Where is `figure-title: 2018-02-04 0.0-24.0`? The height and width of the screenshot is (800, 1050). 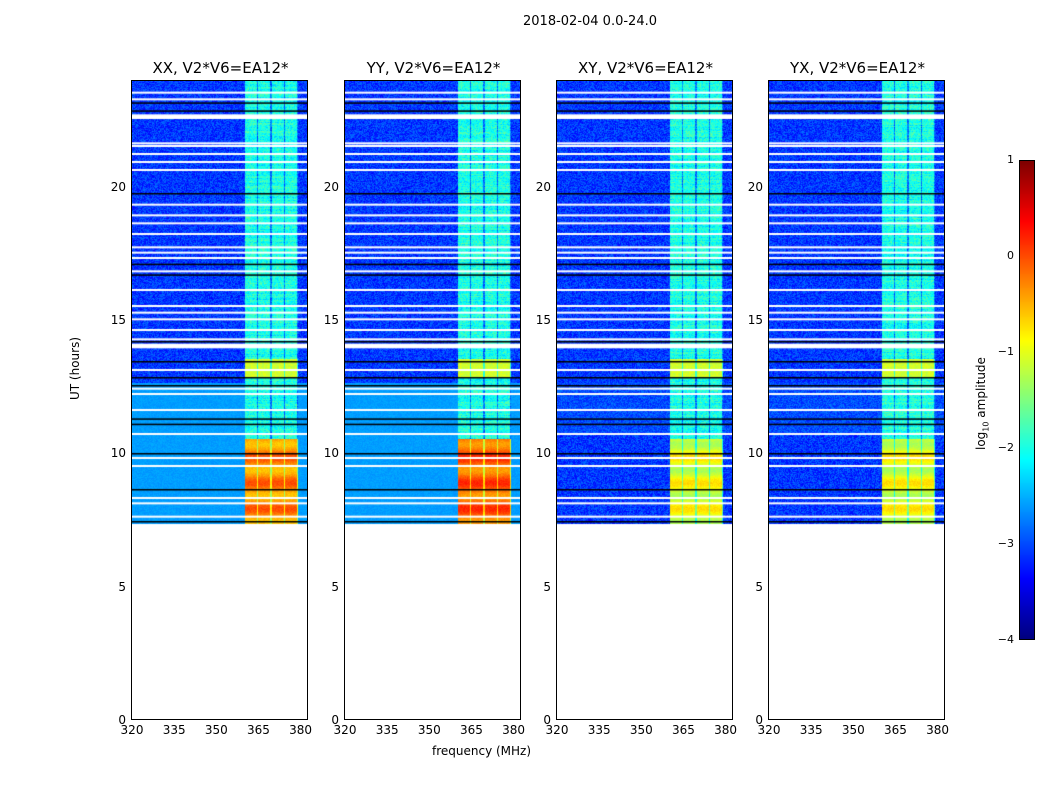 figure-title: 2018-02-04 0.0-24.0 is located at coordinates (590, 21).